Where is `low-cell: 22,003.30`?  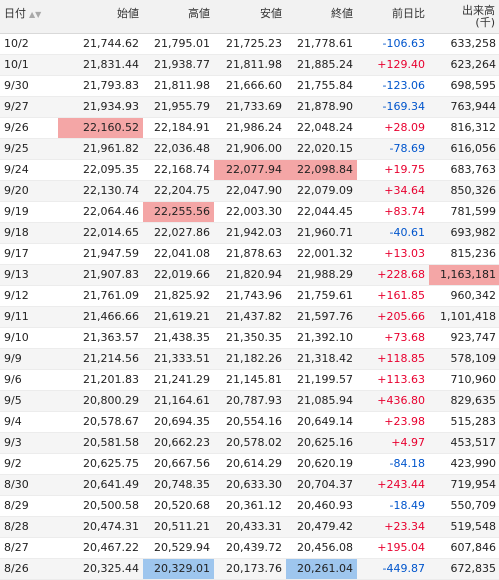
low-cell: 22,003.30 is located at coordinates (250, 212).